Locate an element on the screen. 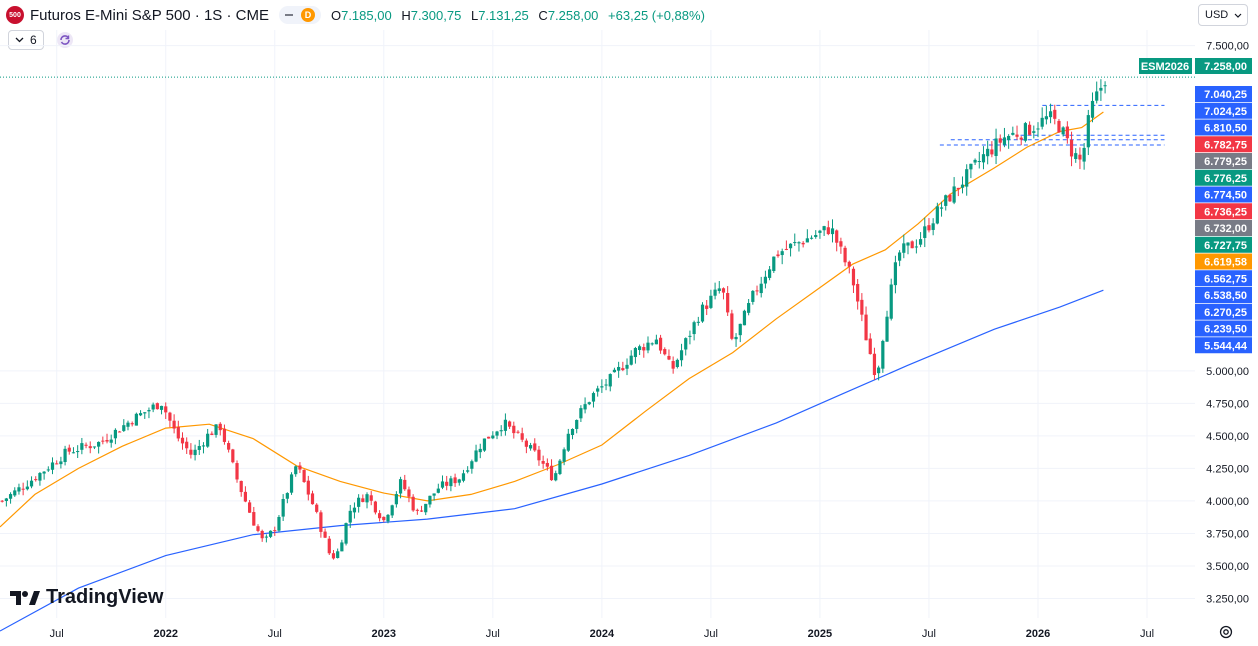  x-tick-label: 2024 is located at coordinates (602, 634).